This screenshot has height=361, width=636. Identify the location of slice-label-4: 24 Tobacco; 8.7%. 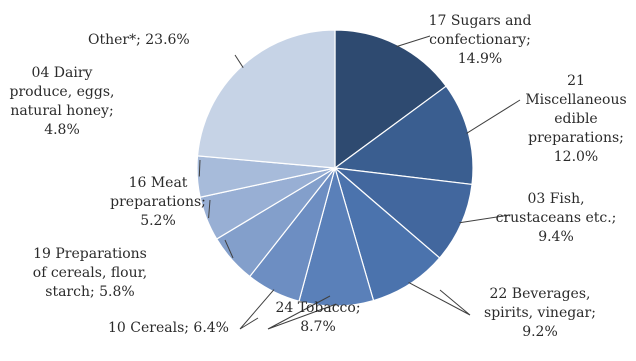
(317, 317).